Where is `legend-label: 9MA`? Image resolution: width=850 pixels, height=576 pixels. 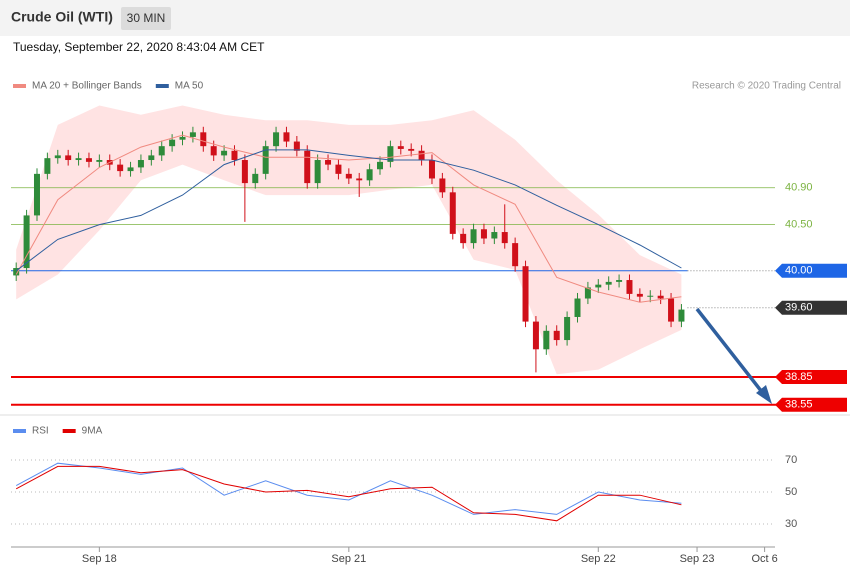
legend-label: 9MA is located at coordinates (92, 431).